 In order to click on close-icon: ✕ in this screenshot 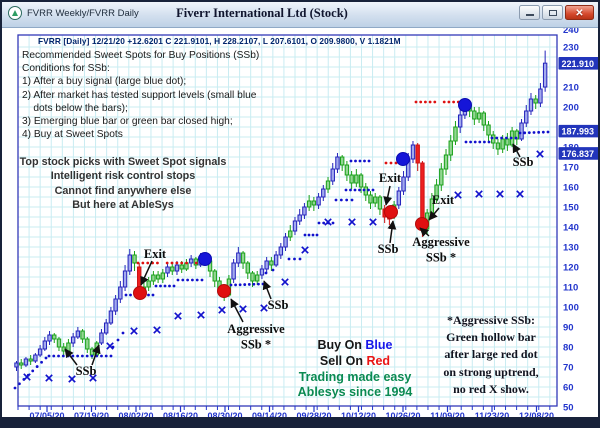, I will do `click(579, 13)`.